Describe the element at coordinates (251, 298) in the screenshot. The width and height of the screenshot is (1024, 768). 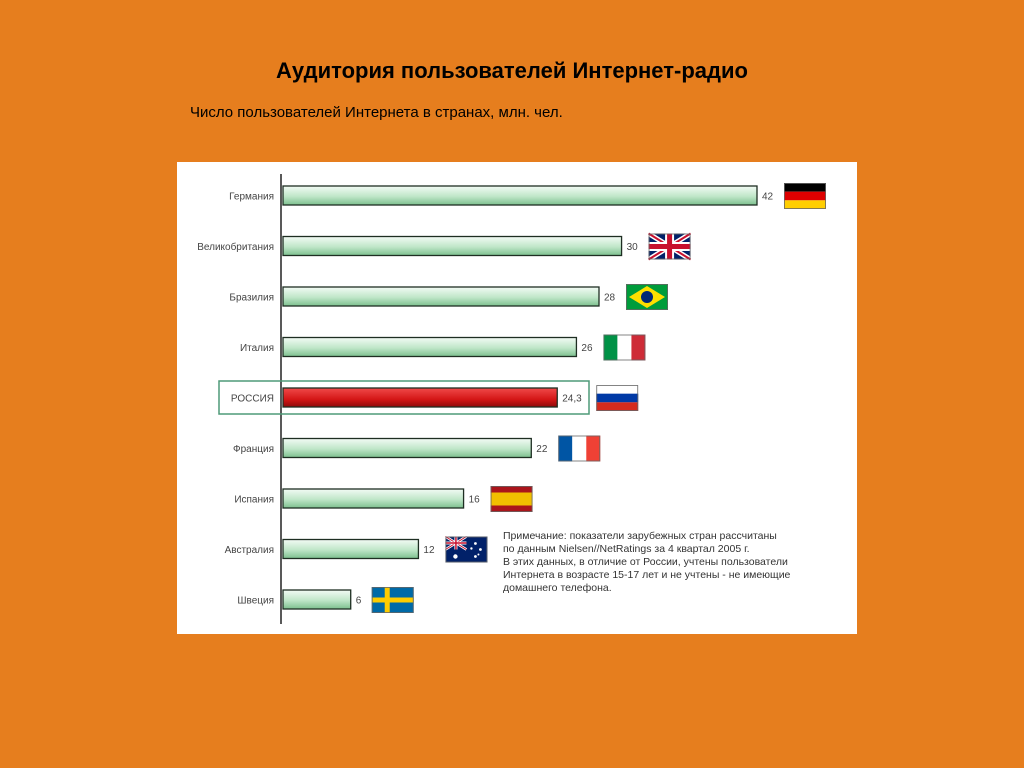
I see `category-label: Бразилия` at that location.